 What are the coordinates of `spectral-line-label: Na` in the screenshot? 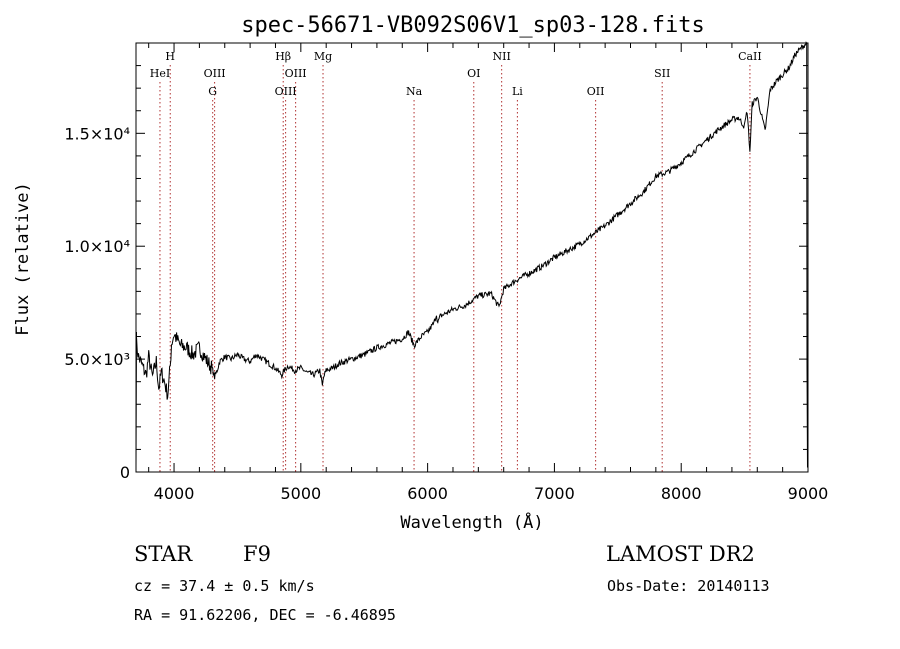 It's located at (414, 91).